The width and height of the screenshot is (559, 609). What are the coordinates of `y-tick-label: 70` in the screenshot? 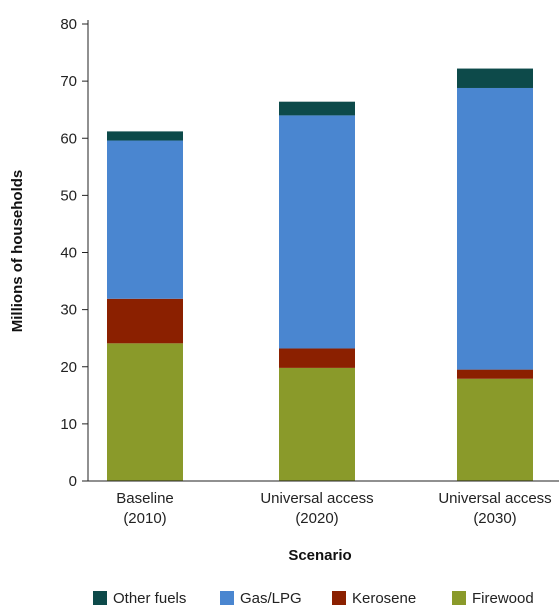 It's located at (68, 81).